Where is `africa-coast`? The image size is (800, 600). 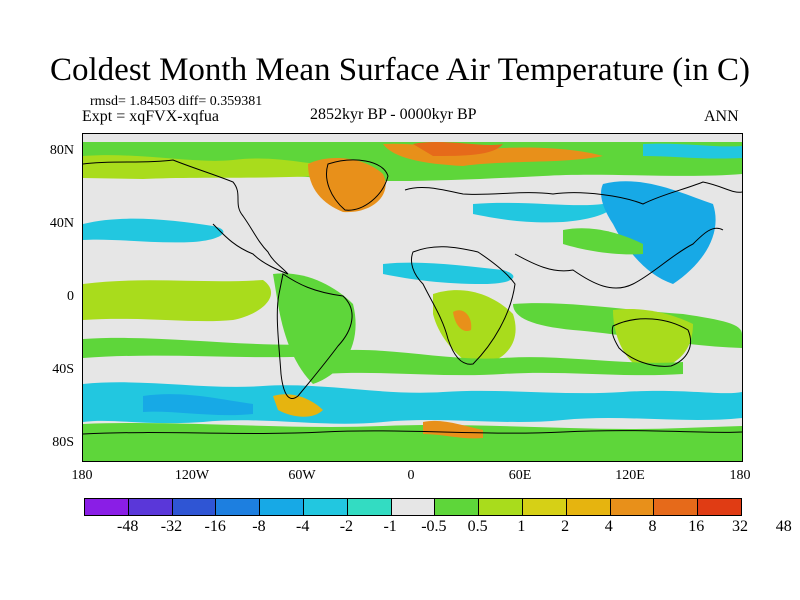
africa-coast is located at coordinates (463, 305).